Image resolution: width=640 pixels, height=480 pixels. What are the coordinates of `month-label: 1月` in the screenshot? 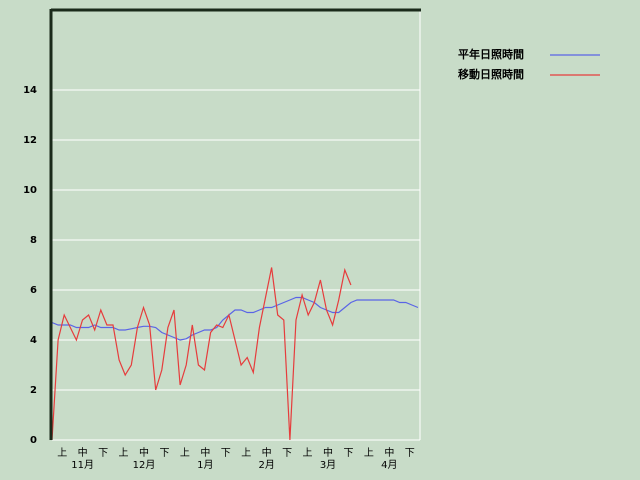 It's located at (205, 465).